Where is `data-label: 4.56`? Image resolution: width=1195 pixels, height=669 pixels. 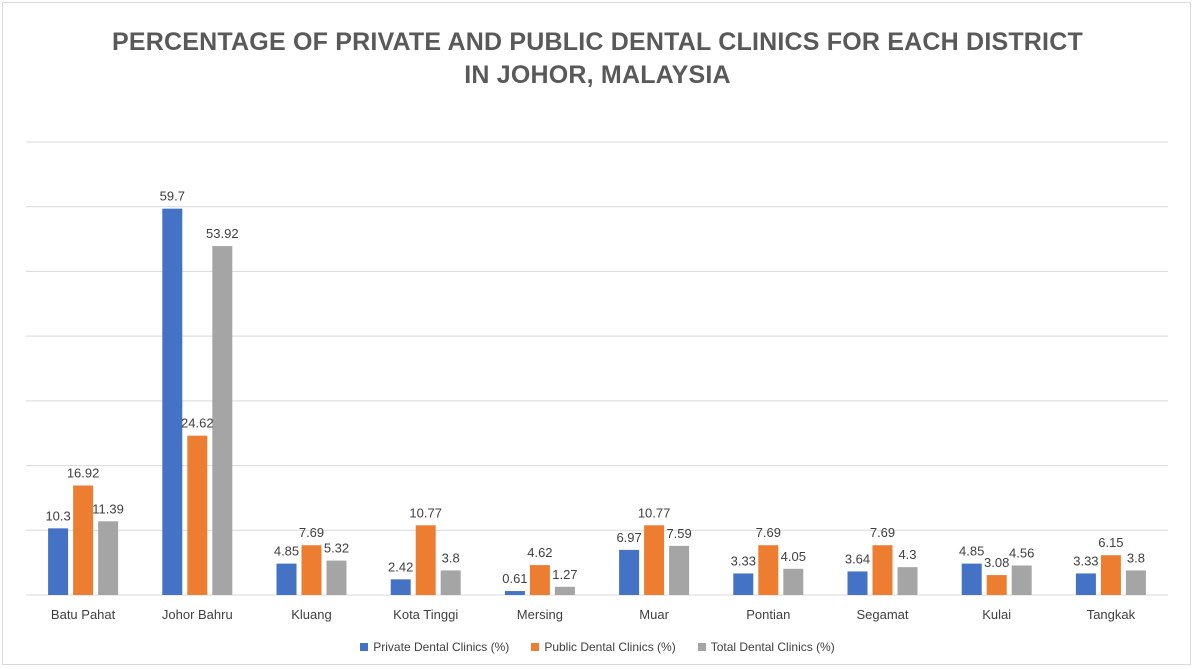 data-label: 4.56 is located at coordinates (1021, 552).